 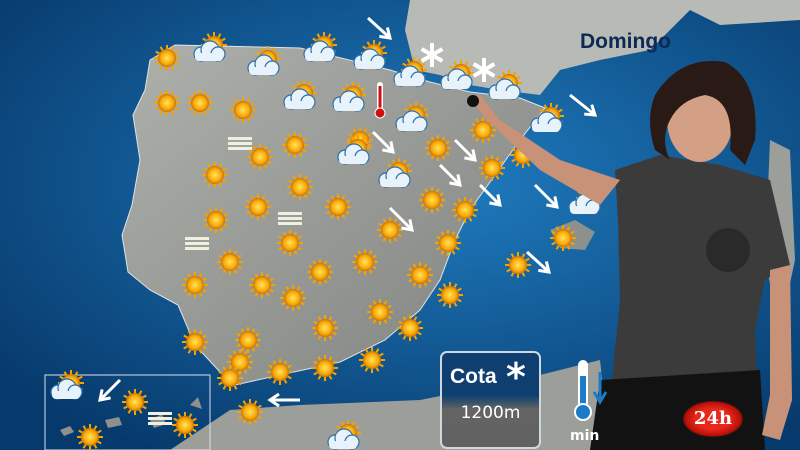 What do you see at coordinates (625, 41) in the screenshot?
I see `day-label: Domingo` at bounding box center [625, 41].